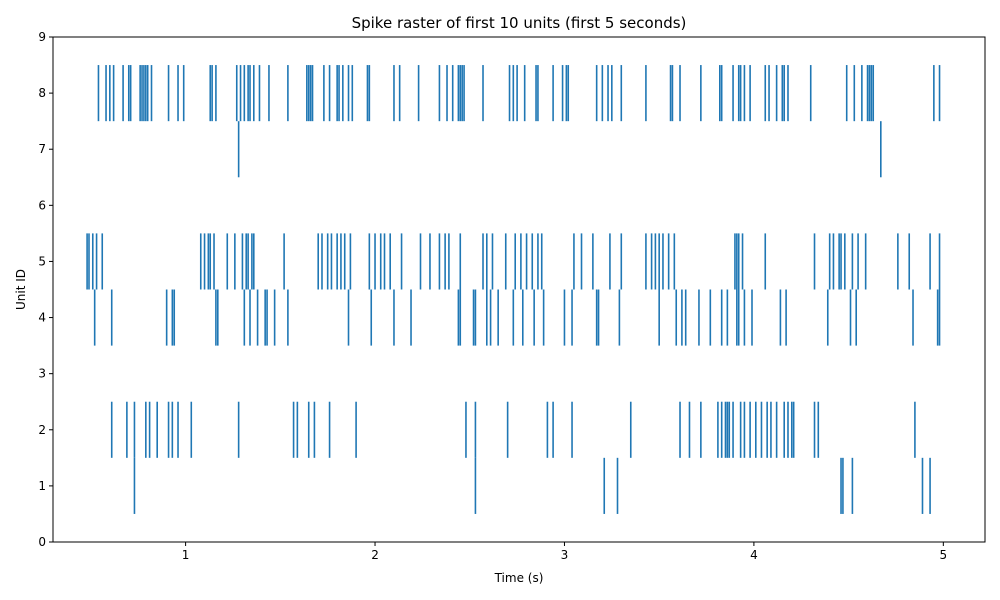  Describe the element at coordinates (186, 555) in the screenshot. I see `x-tick-label: 1` at that location.